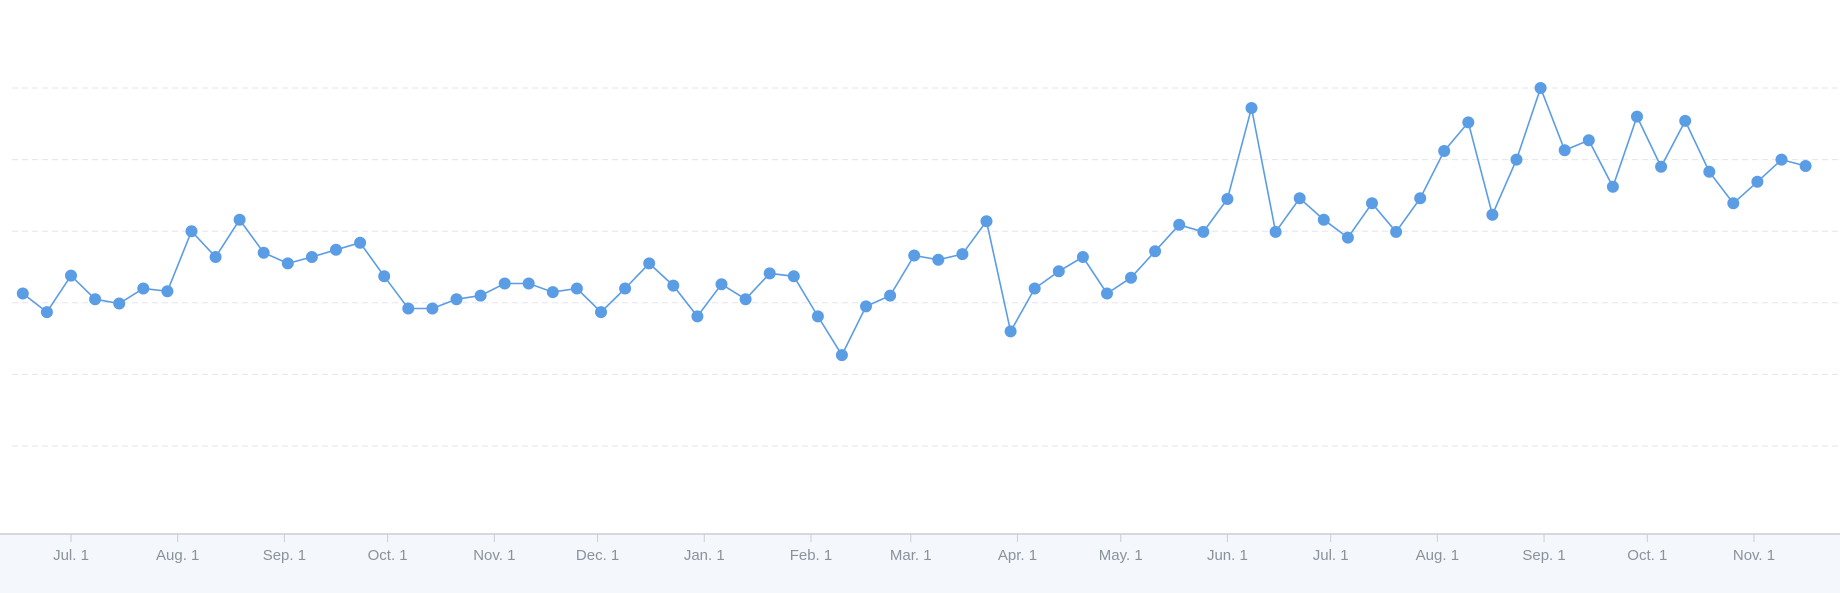  I want to click on x-tick-label: May. 1, so click(1121, 555).